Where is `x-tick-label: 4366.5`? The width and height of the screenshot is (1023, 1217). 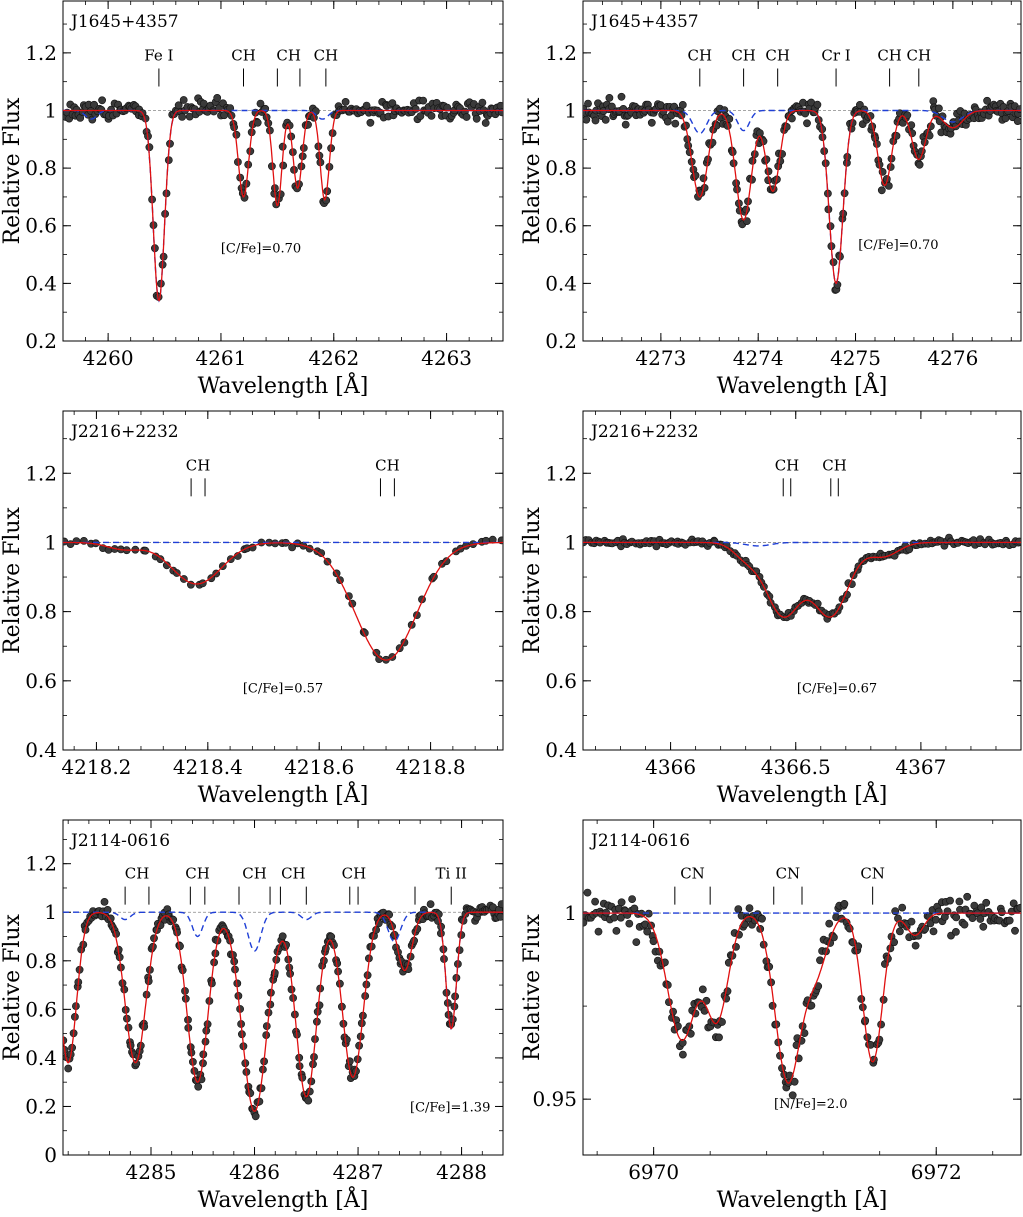
x-tick-label: 4366.5 is located at coordinates (796, 767).